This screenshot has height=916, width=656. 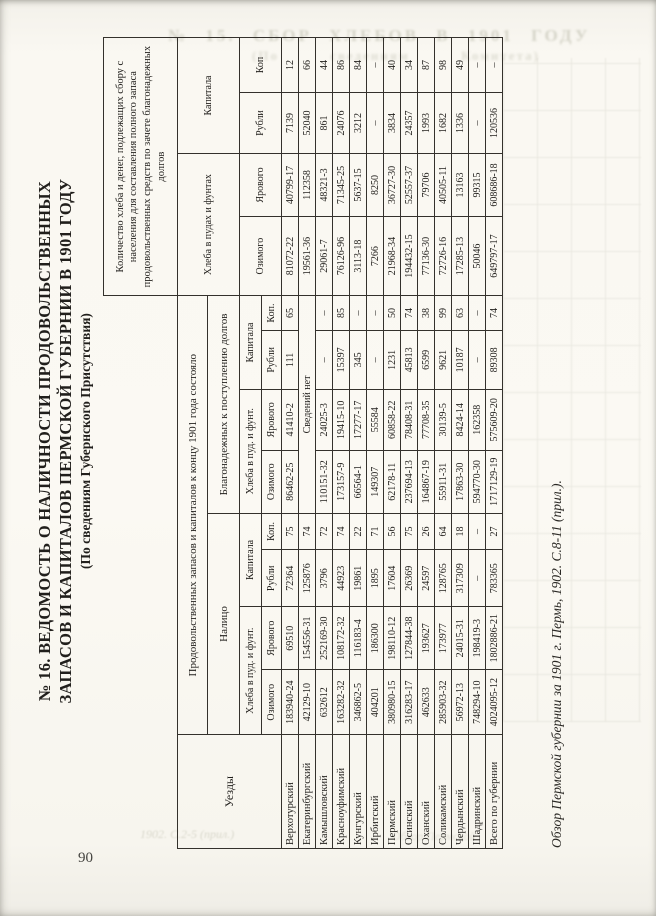 I want to click on district-name: Осинский, so click(x=409, y=791).